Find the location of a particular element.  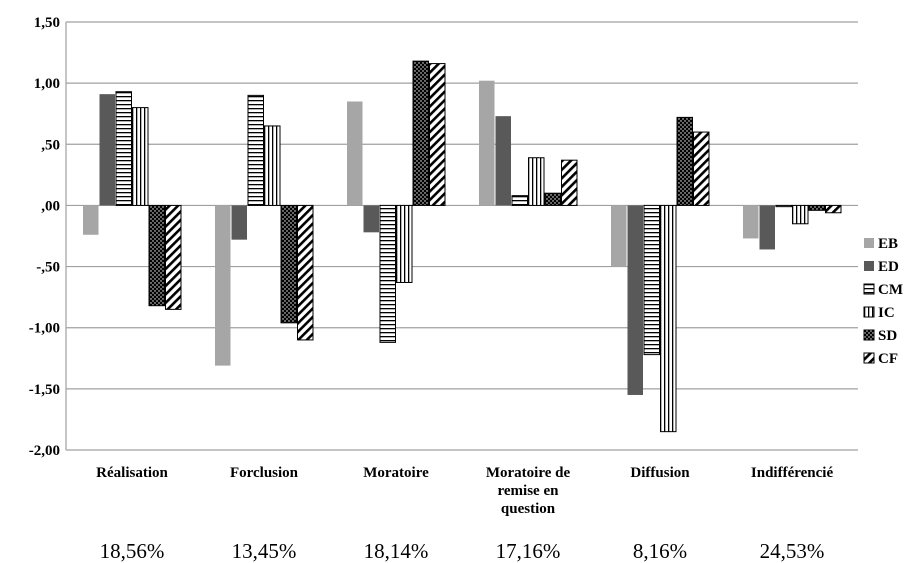

category-percentage: 18,14% is located at coordinates (396, 551).